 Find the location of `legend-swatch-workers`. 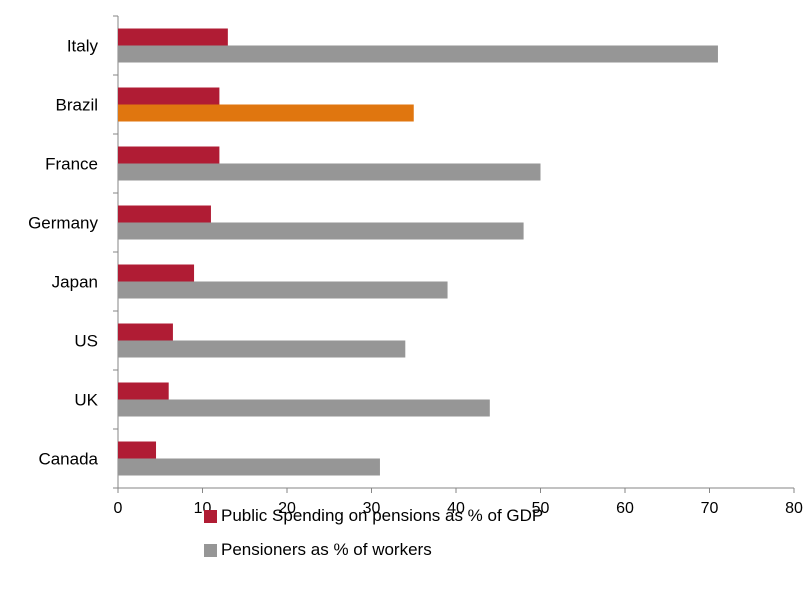

legend-swatch-workers is located at coordinates (210, 550).